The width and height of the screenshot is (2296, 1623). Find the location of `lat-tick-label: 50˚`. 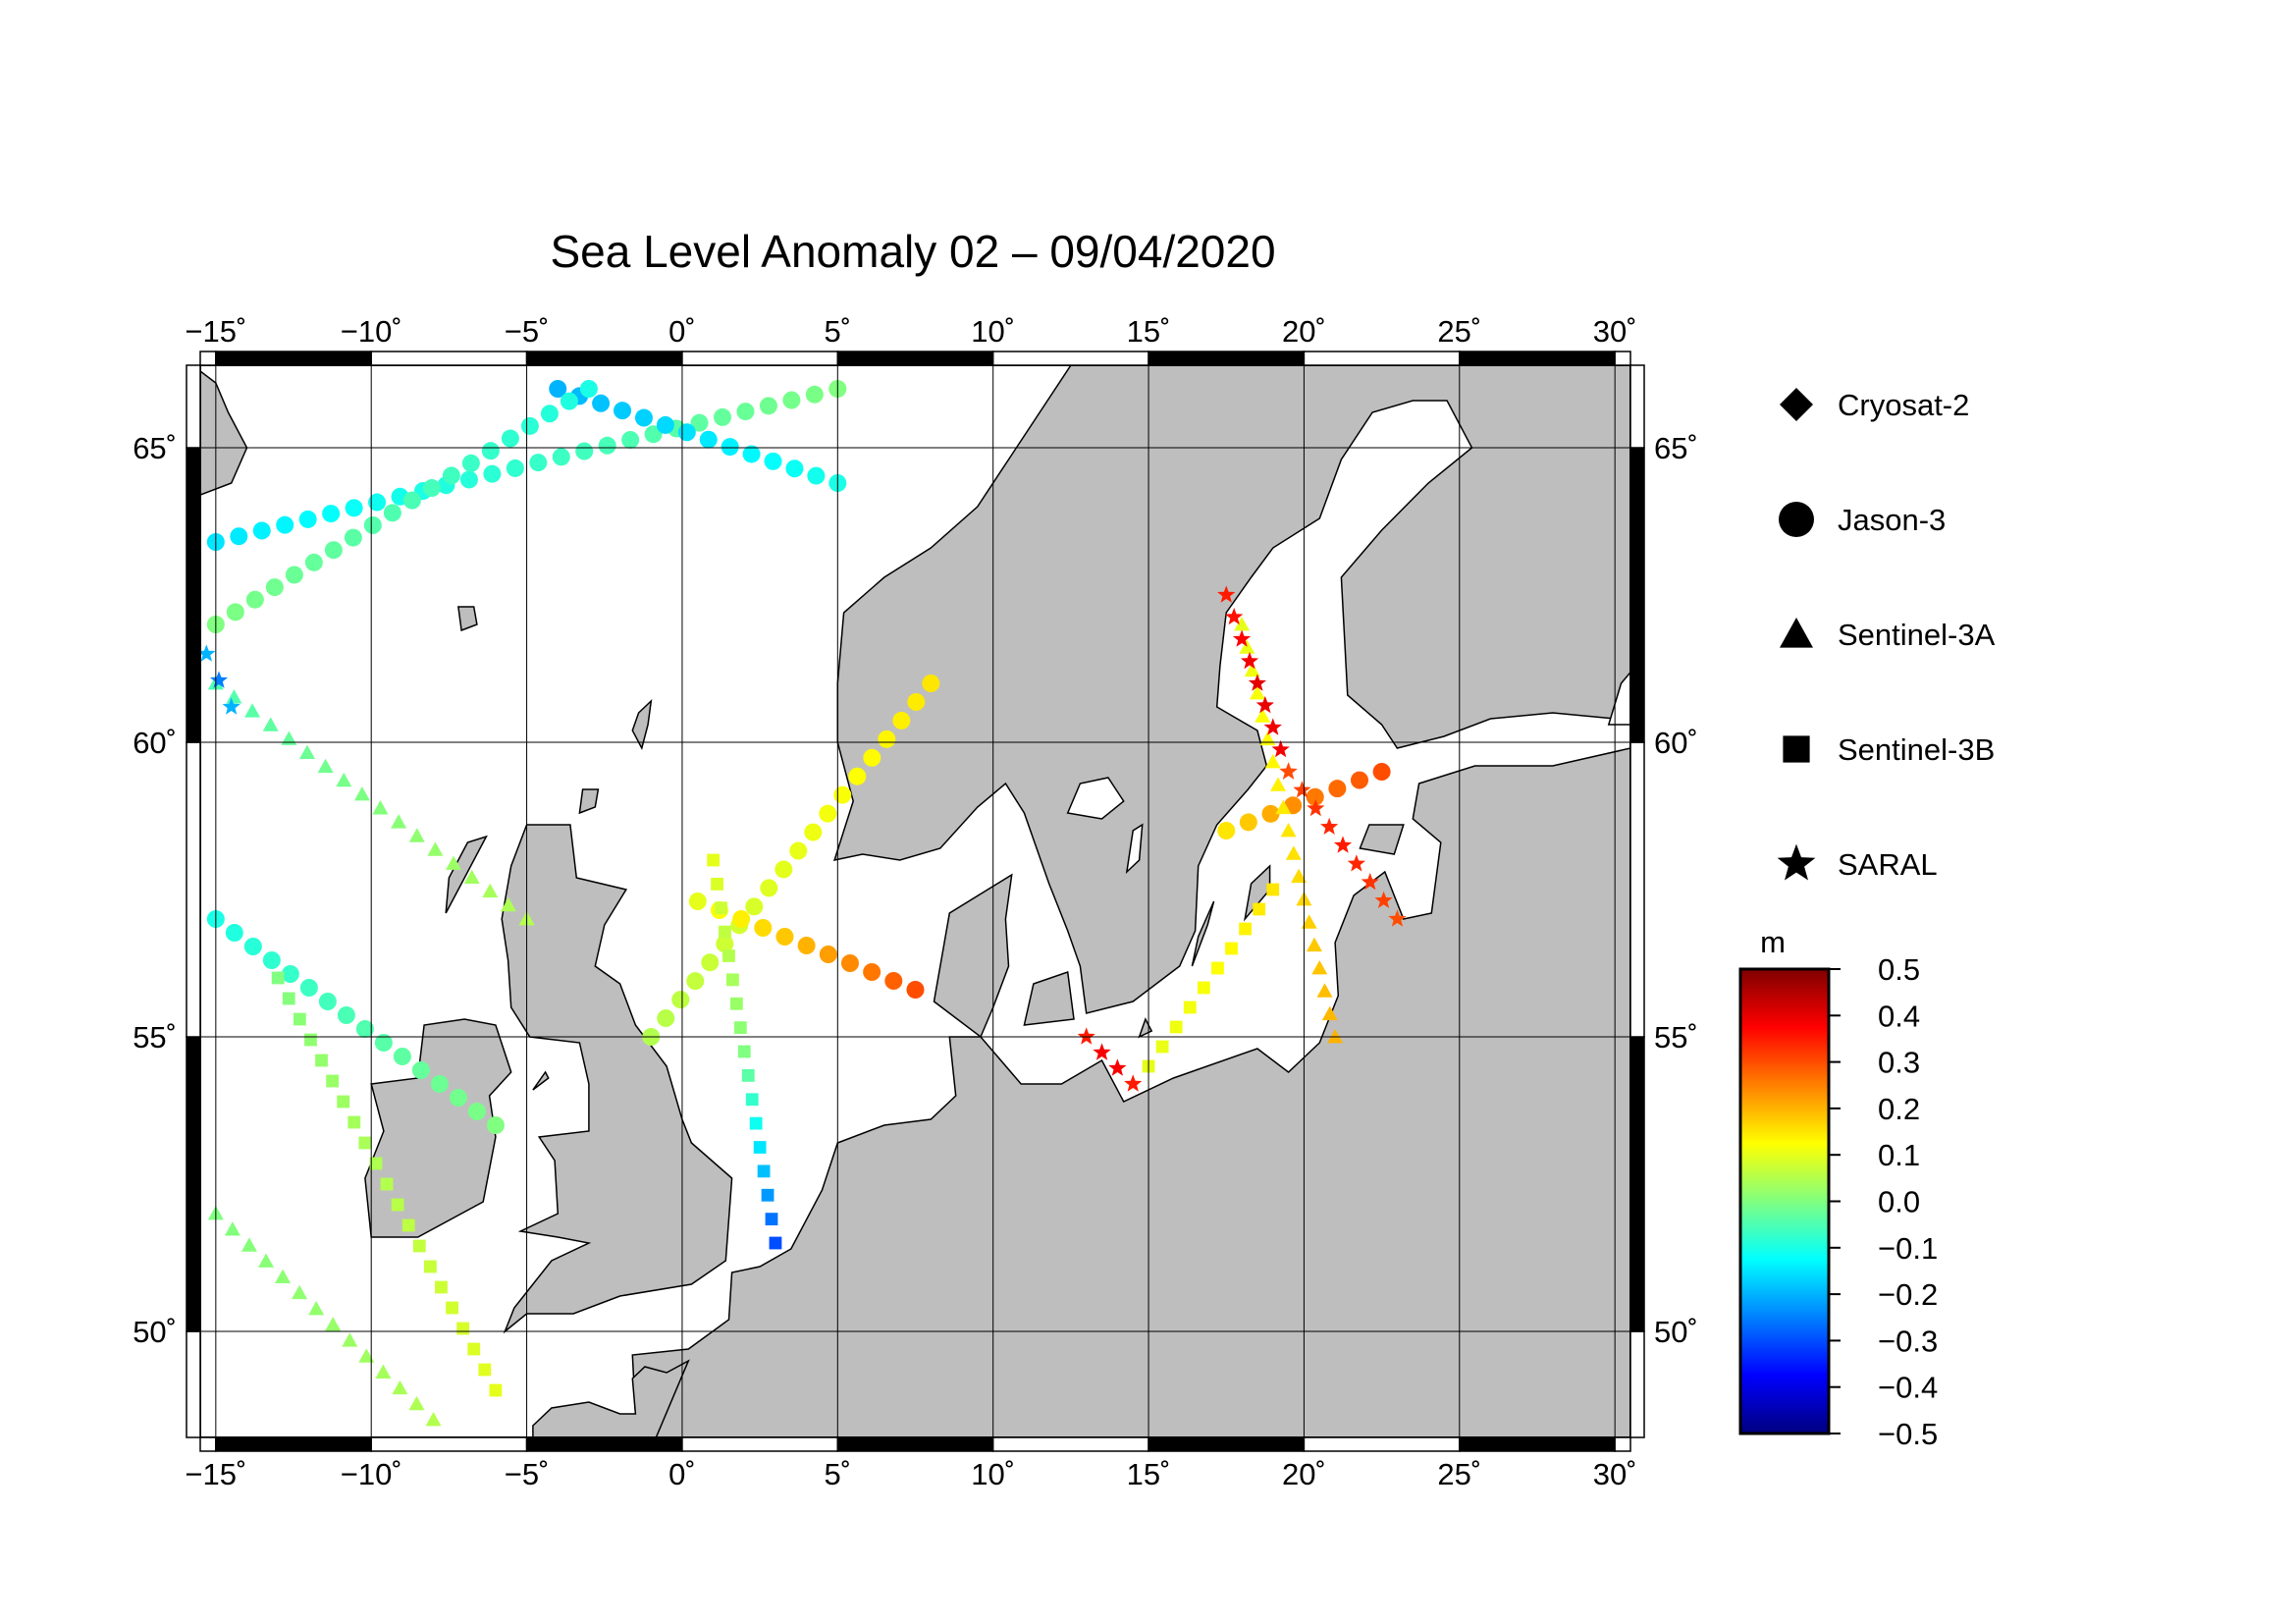

lat-tick-label: 50˚ is located at coordinates (155, 1332).